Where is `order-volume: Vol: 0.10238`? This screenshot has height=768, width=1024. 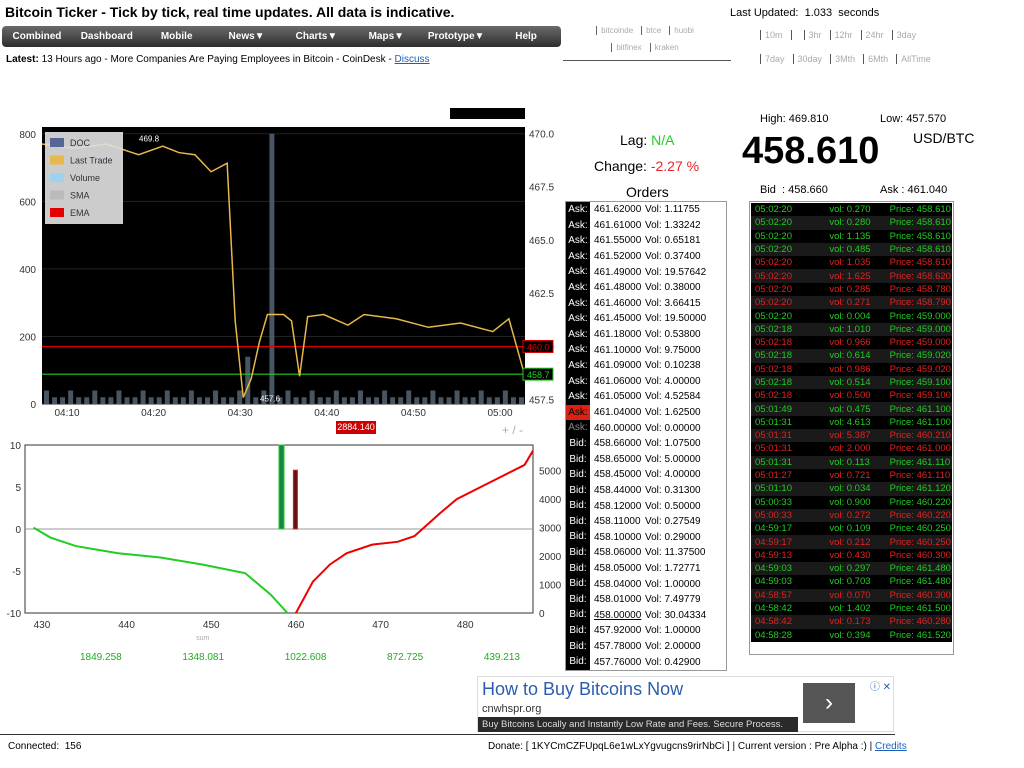
order-volume: Vol: 0.10238 is located at coordinates (673, 366).